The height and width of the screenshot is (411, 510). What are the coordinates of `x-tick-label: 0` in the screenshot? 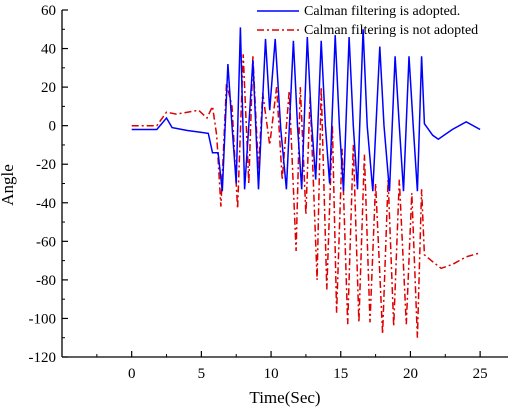 It's located at (132, 374).